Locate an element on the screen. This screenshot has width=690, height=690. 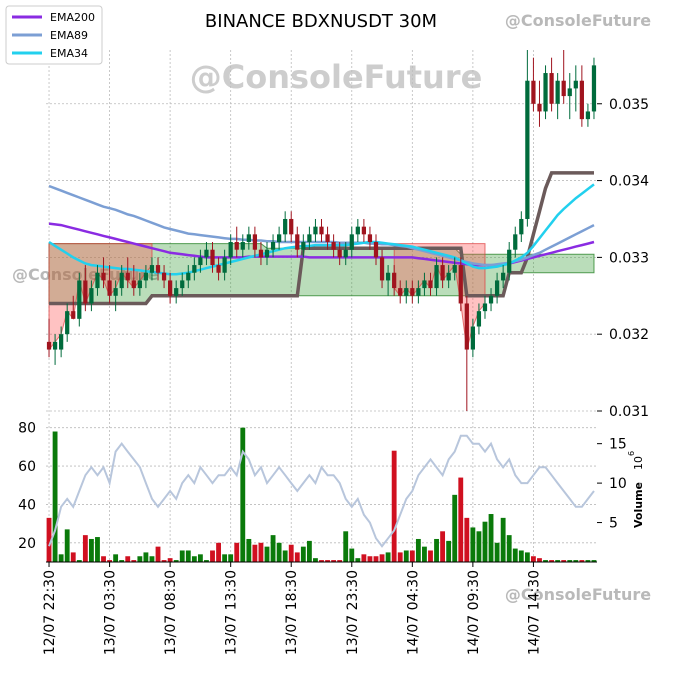
price-tick-label: 0.031 is located at coordinates (629, 412).